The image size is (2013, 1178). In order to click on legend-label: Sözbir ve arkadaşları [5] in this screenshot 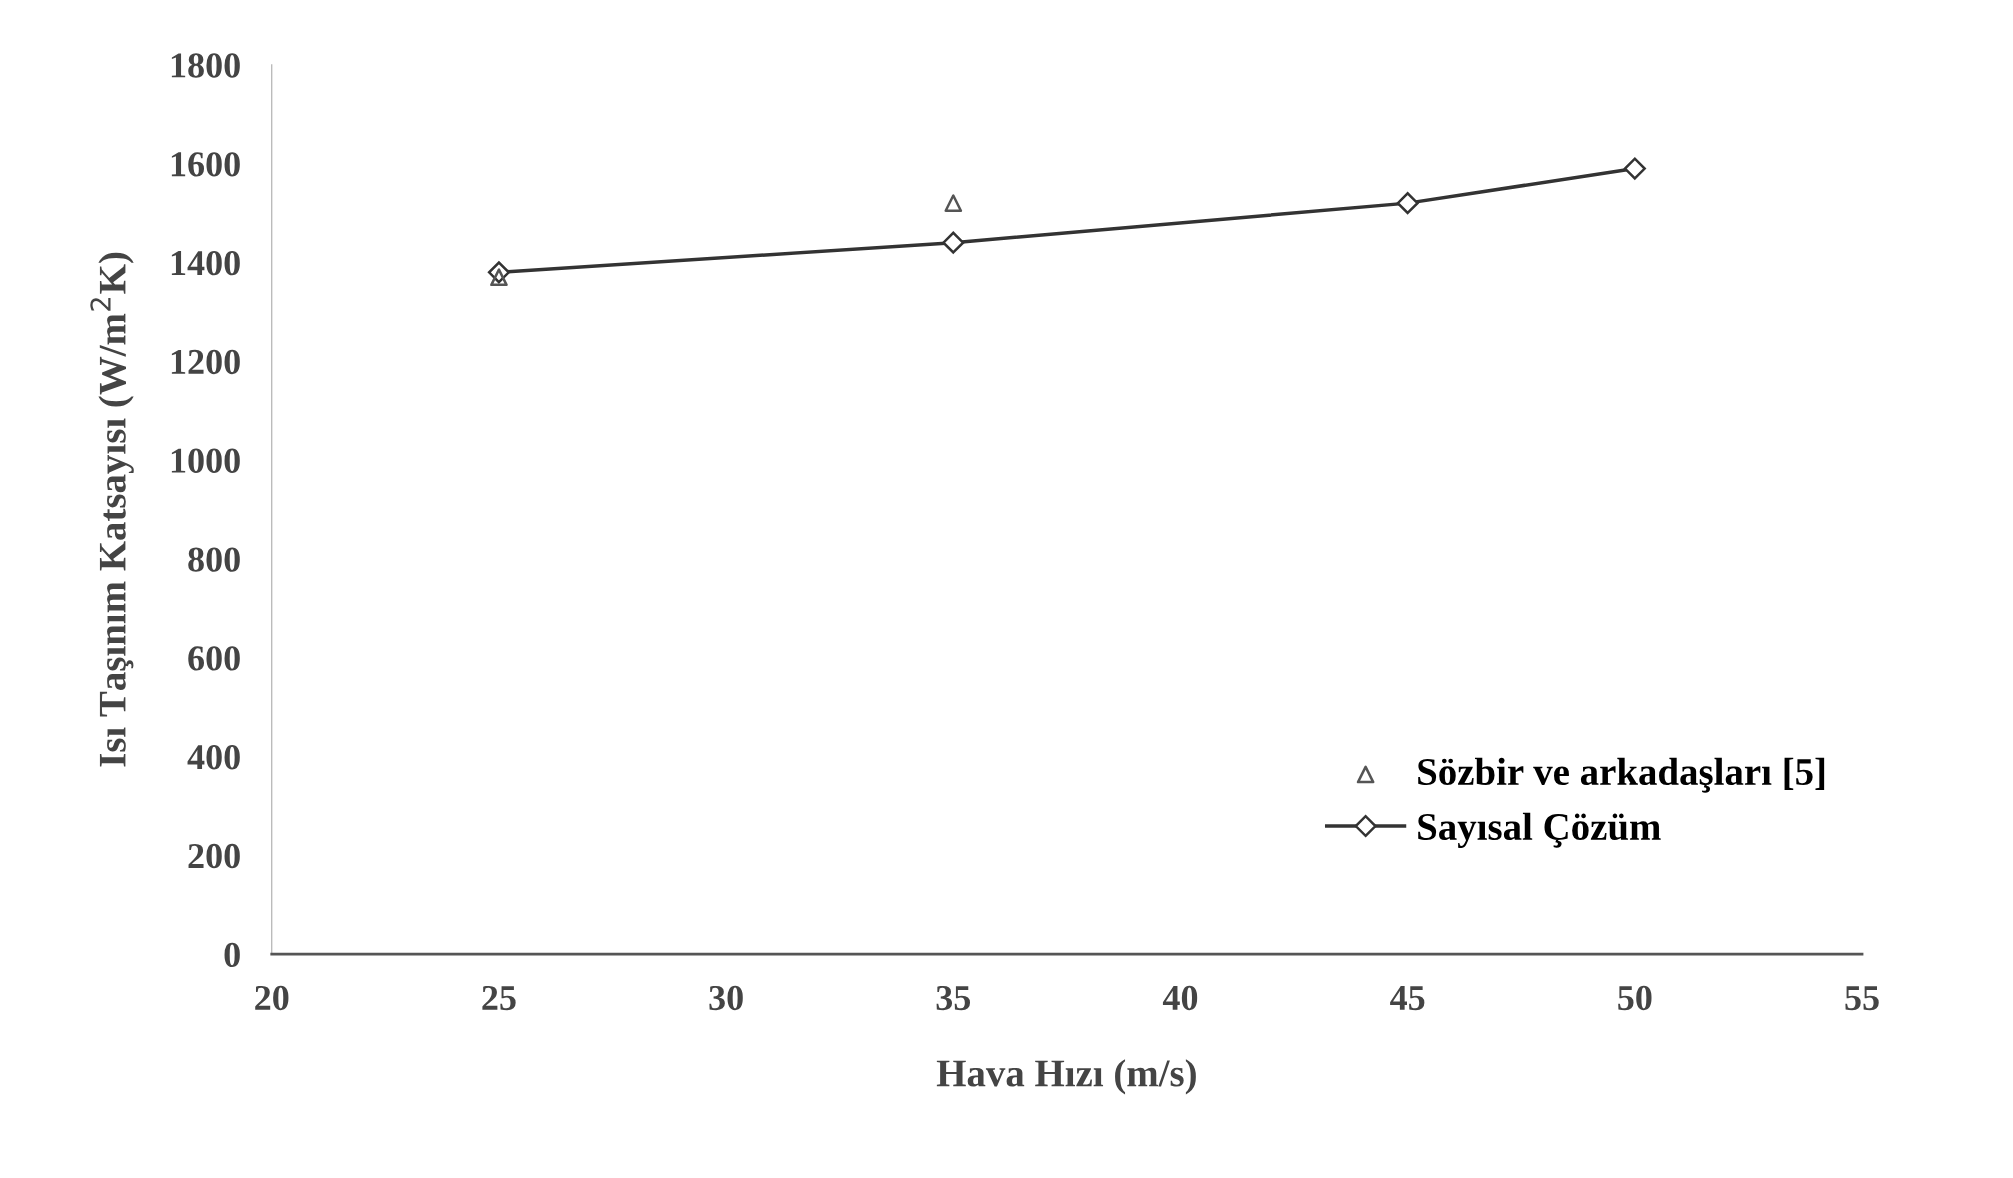, I will do `click(1621, 775)`.